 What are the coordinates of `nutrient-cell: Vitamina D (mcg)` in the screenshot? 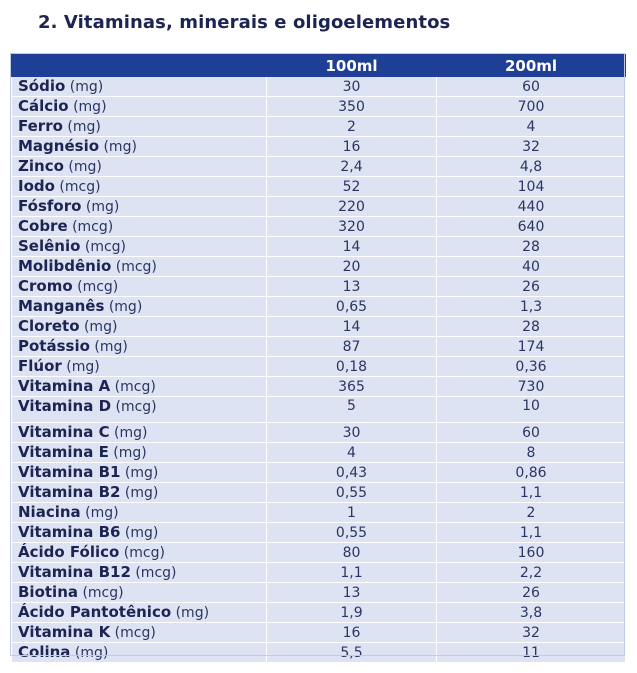 It's located at (139, 409).